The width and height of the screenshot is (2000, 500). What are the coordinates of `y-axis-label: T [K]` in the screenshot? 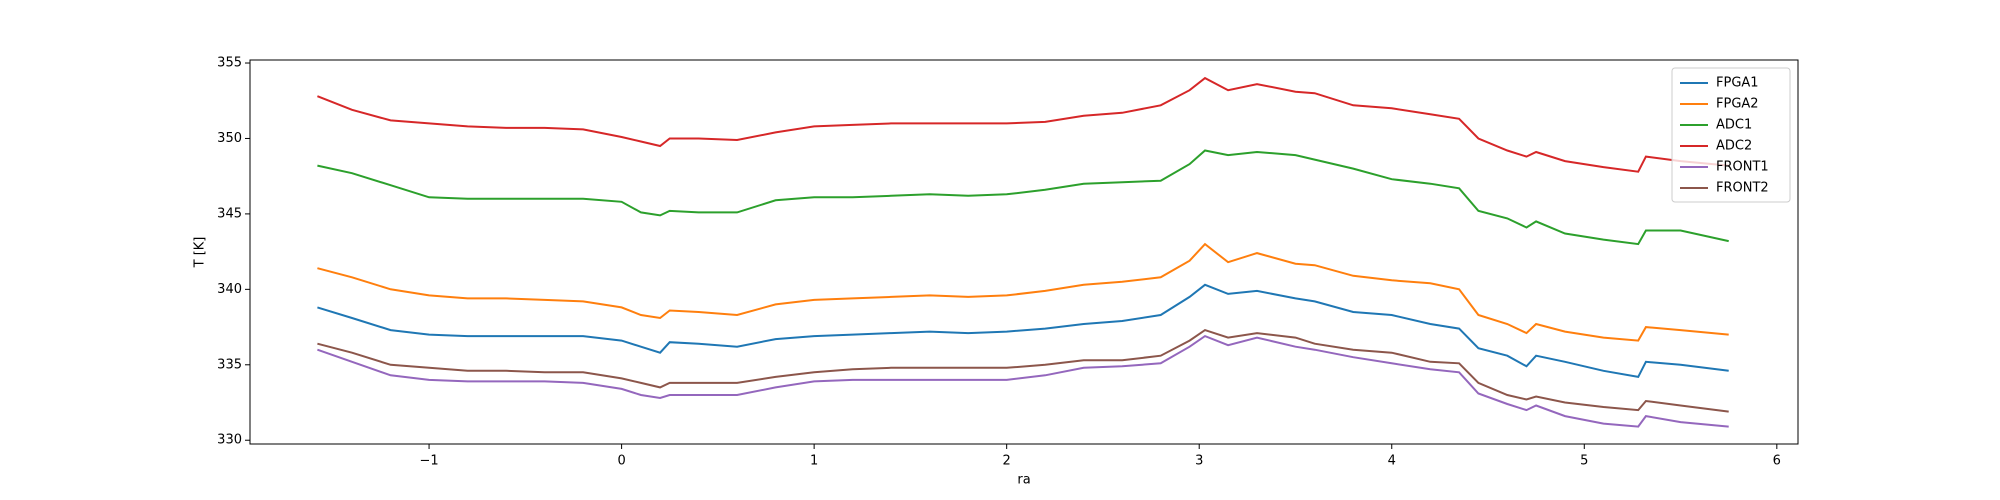 It's located at (200, 253).